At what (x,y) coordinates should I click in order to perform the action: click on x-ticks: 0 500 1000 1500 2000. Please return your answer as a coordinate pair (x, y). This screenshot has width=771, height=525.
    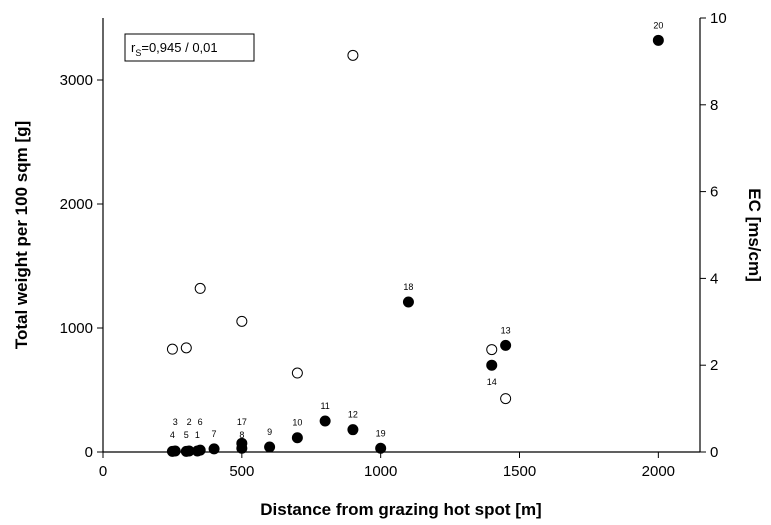
    Looking at the image, I should click on (387, 466).